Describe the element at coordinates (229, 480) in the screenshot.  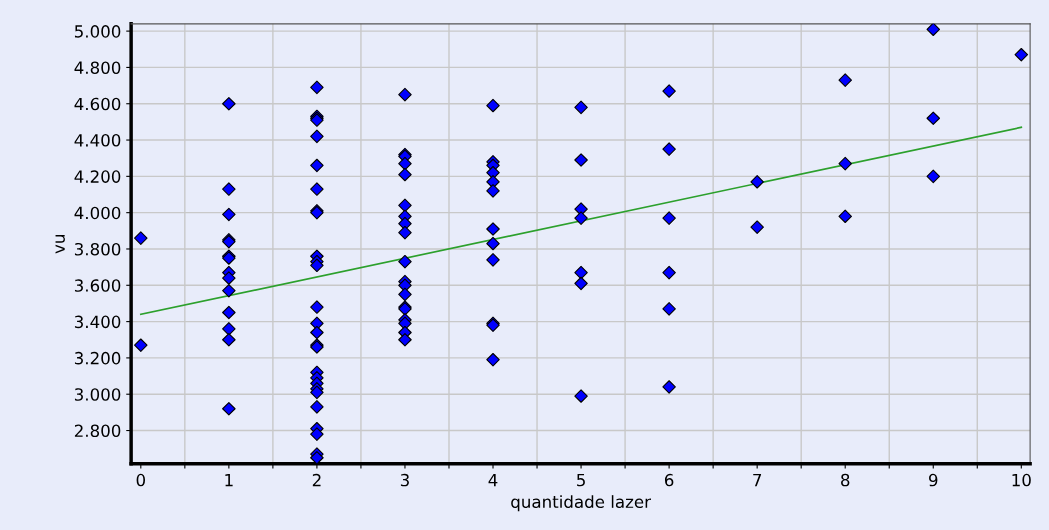
I see `x-tick-label: 1` at that location.